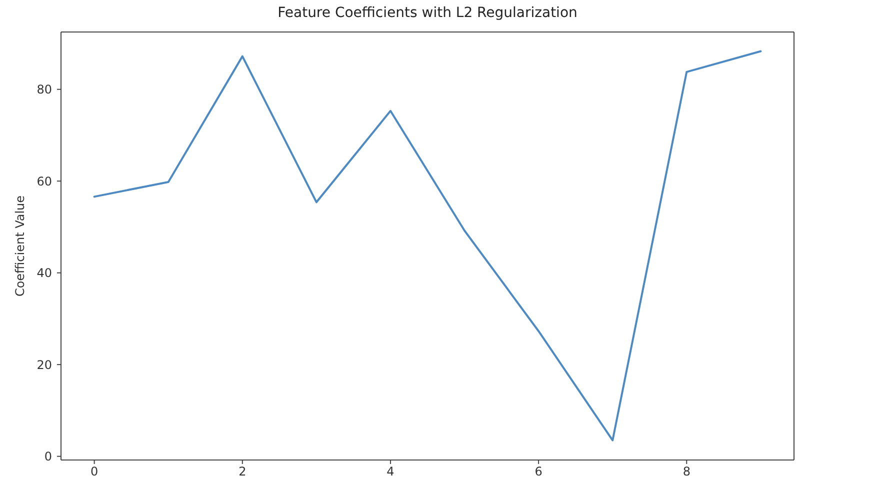 The height and width of the screenshot is (489, 880). I want to click on y-tick-label: 60, so click(44, 181).